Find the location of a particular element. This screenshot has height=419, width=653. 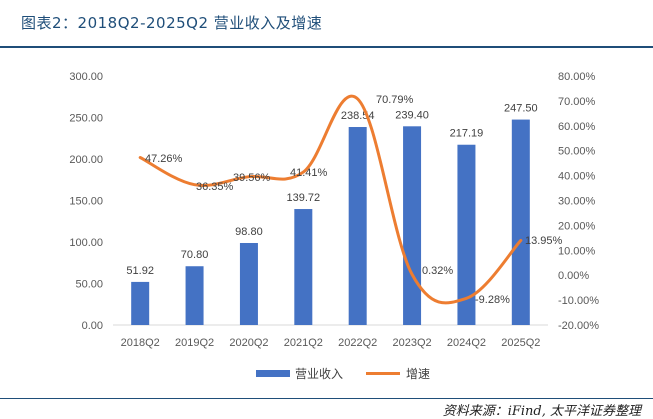

x-axis-tick: 2018Q2 is located at coordinates (140, 343).